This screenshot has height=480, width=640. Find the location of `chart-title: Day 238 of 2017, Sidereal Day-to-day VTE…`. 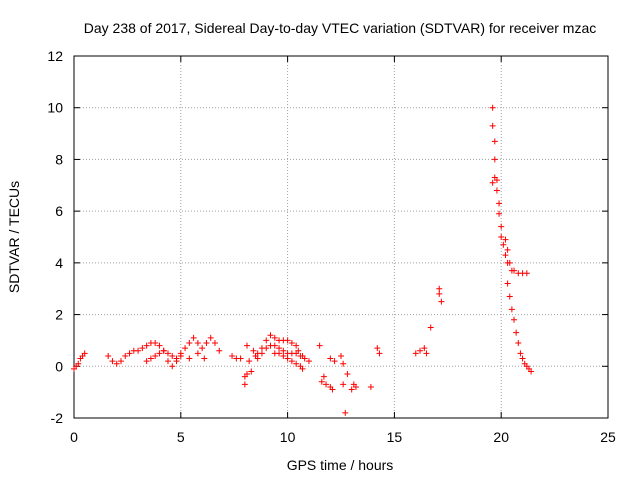

chart-title: Day 238 of 2017, Sidereal Day-to-day VTE… is located at coordinates (340, 28).